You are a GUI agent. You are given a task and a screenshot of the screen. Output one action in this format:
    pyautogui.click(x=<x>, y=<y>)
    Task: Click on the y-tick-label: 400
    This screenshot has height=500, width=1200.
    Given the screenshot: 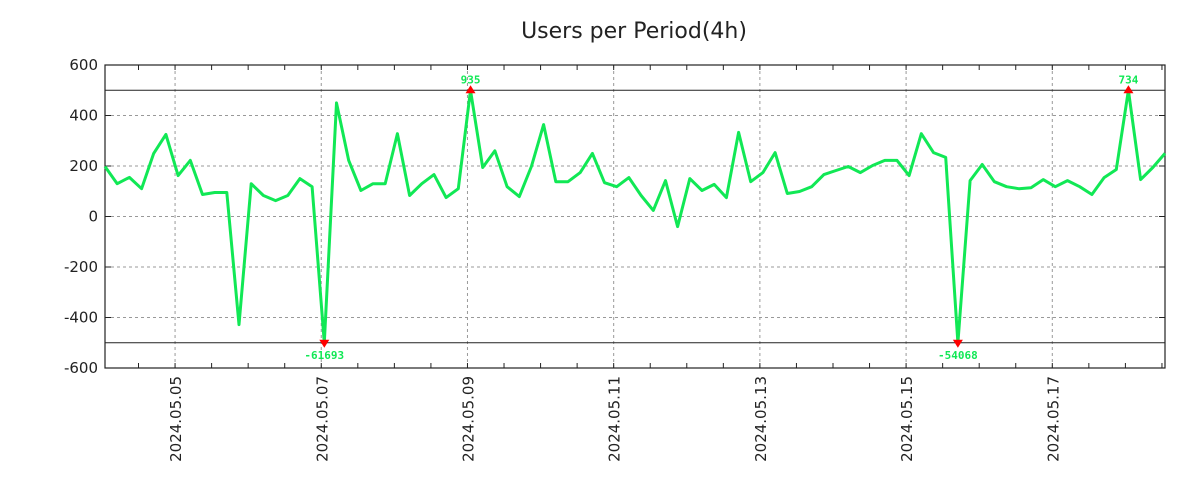 What is the action you would take?
    pyautogui.click(x=83, y=116)
    